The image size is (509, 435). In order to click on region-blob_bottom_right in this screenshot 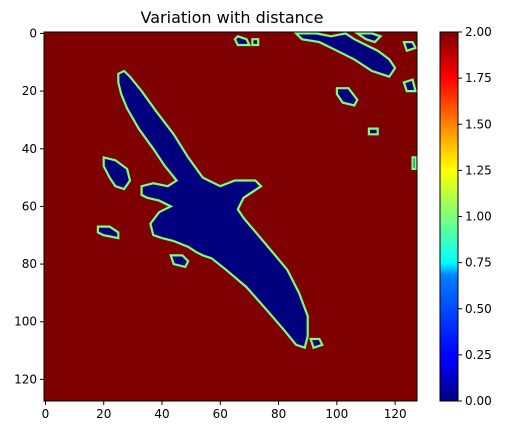, I will do `click(316, 343)`.